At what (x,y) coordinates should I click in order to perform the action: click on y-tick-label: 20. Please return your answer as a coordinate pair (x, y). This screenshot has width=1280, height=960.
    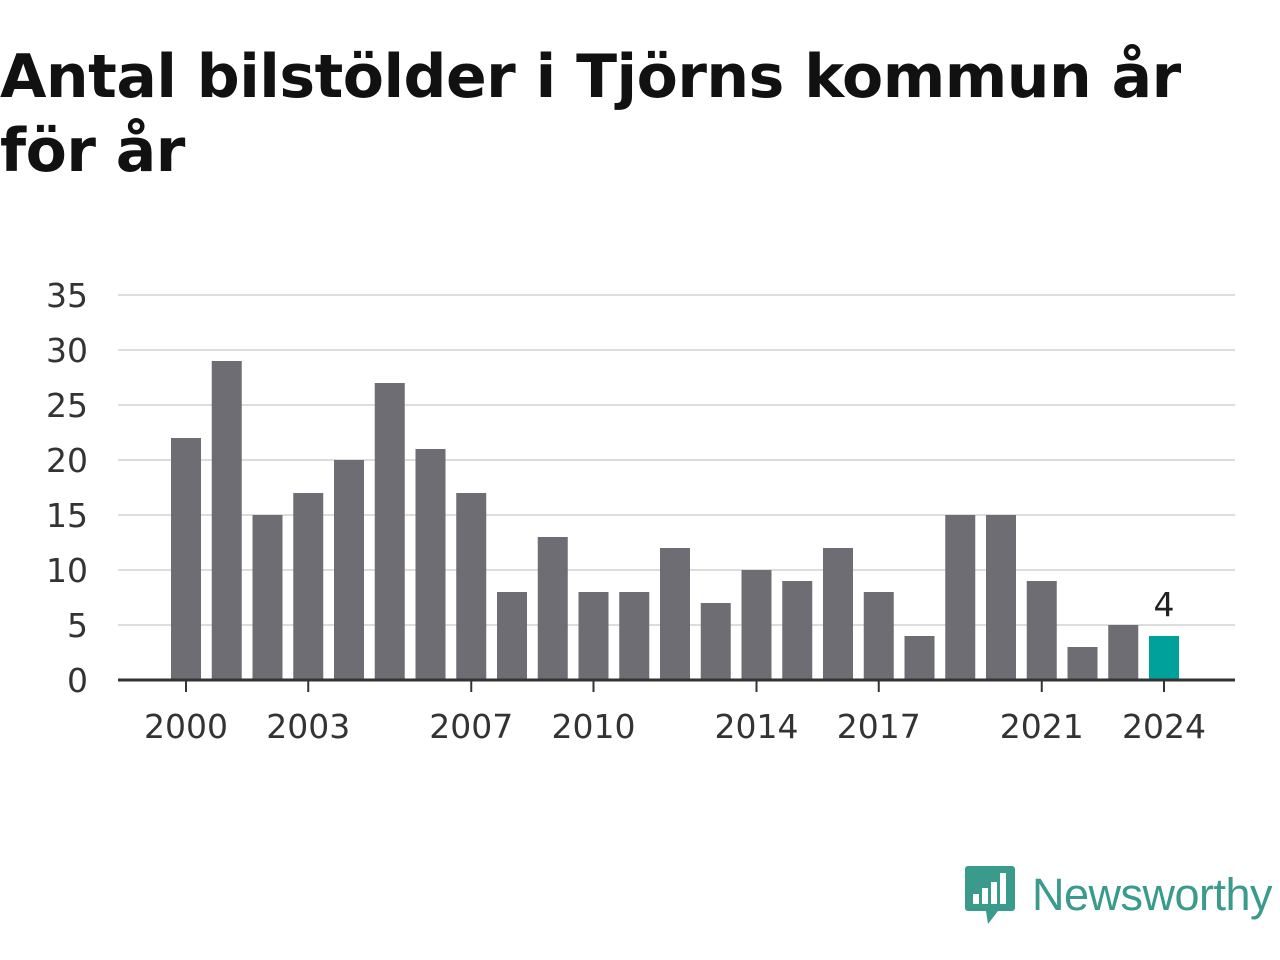
    Looking at the image, I should click on (67, 460).